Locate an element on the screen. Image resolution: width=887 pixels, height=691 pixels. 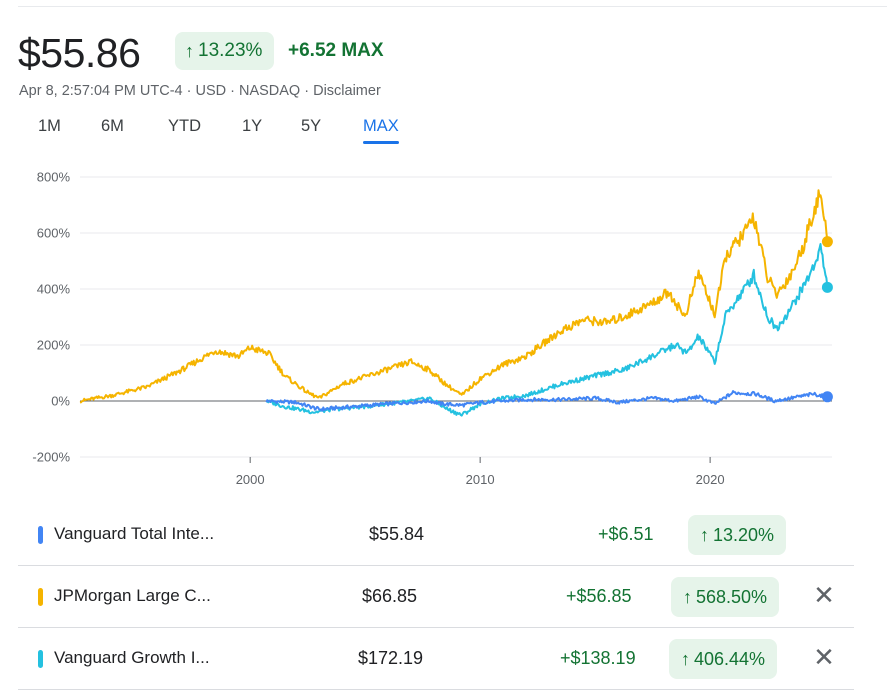
x-tick-label: 2020 is located at coordinates (710, 479).